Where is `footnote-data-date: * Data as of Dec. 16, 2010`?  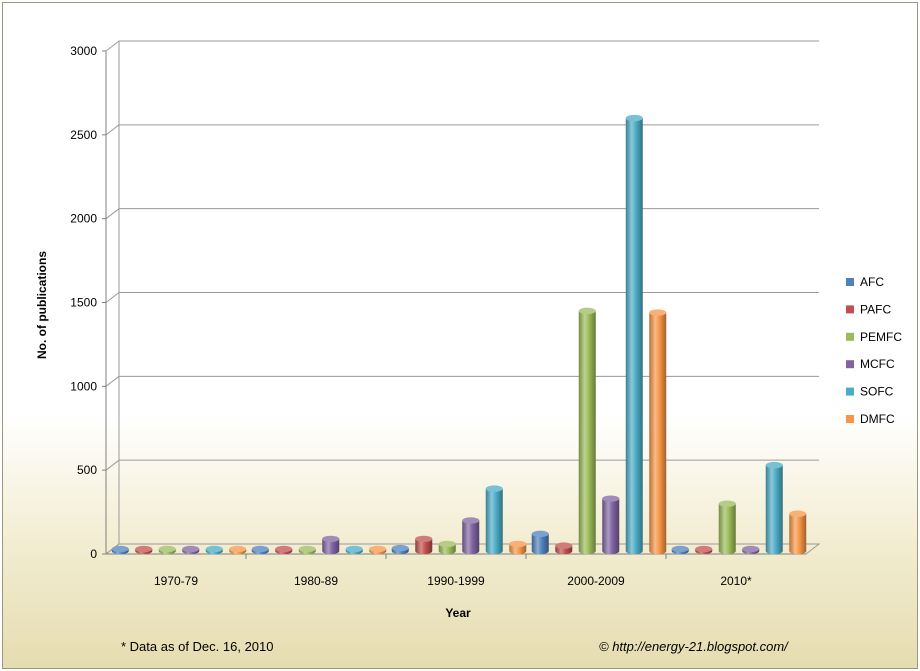 footnote-data-date: * Data as of Dec. 16, 2010 is located at coordinates (197, 646).